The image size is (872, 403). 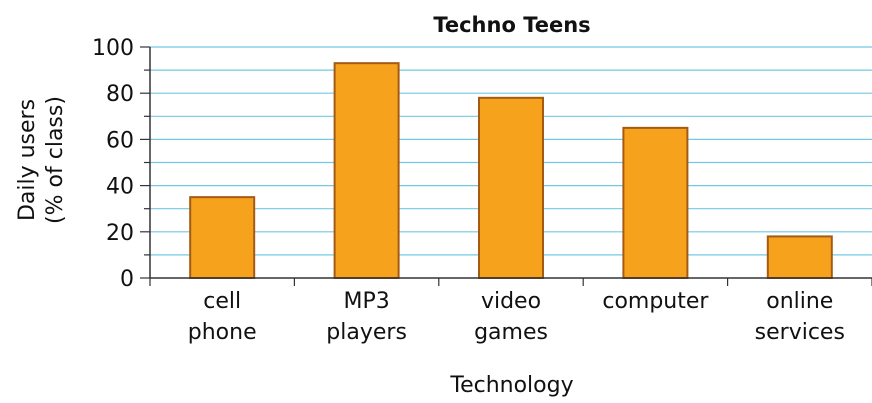 I want to click on y-axis-label-line1: Daily users, so click(x=27, y=160).